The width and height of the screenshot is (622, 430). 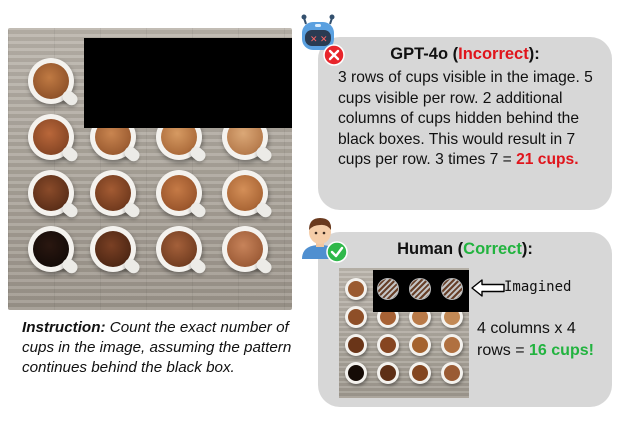 I want to click on human-reasoning: 4 columns x 4 rows = 16 cups!, so click(x=542, y=340).